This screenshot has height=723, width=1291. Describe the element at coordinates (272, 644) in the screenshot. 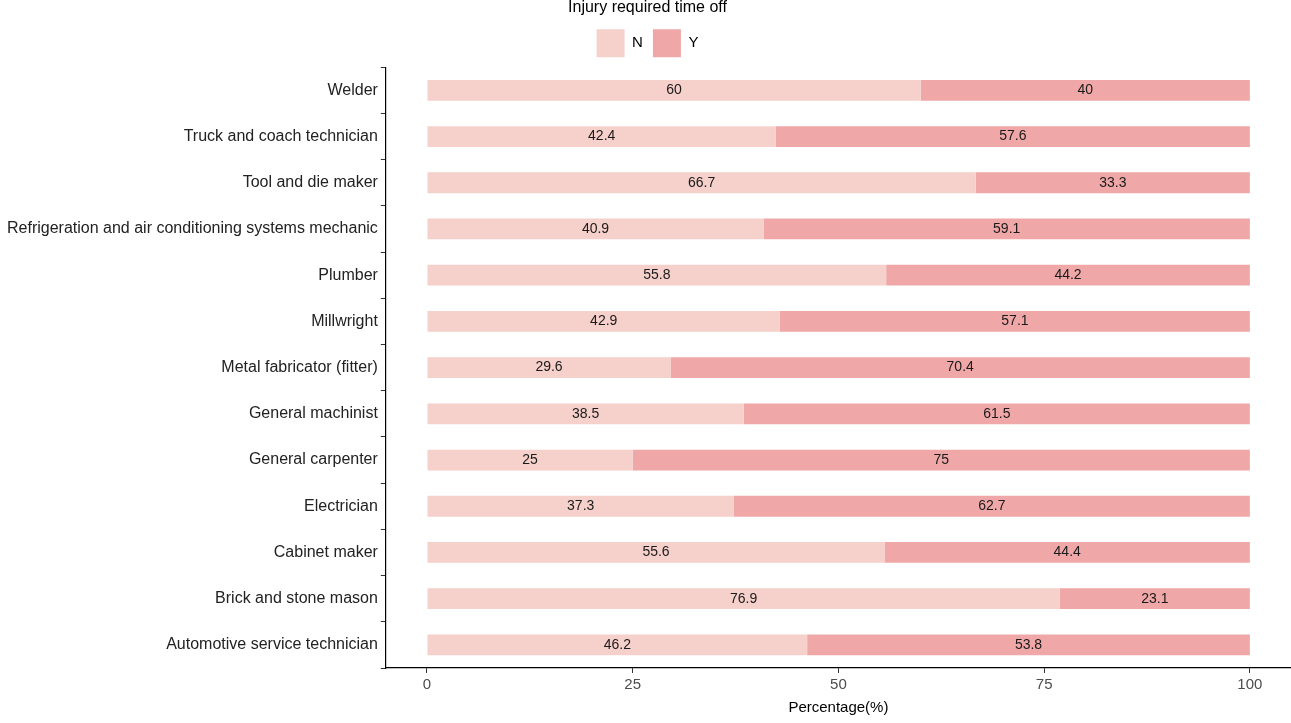

I see `y-tick-label: Automotive service technician` at that location.